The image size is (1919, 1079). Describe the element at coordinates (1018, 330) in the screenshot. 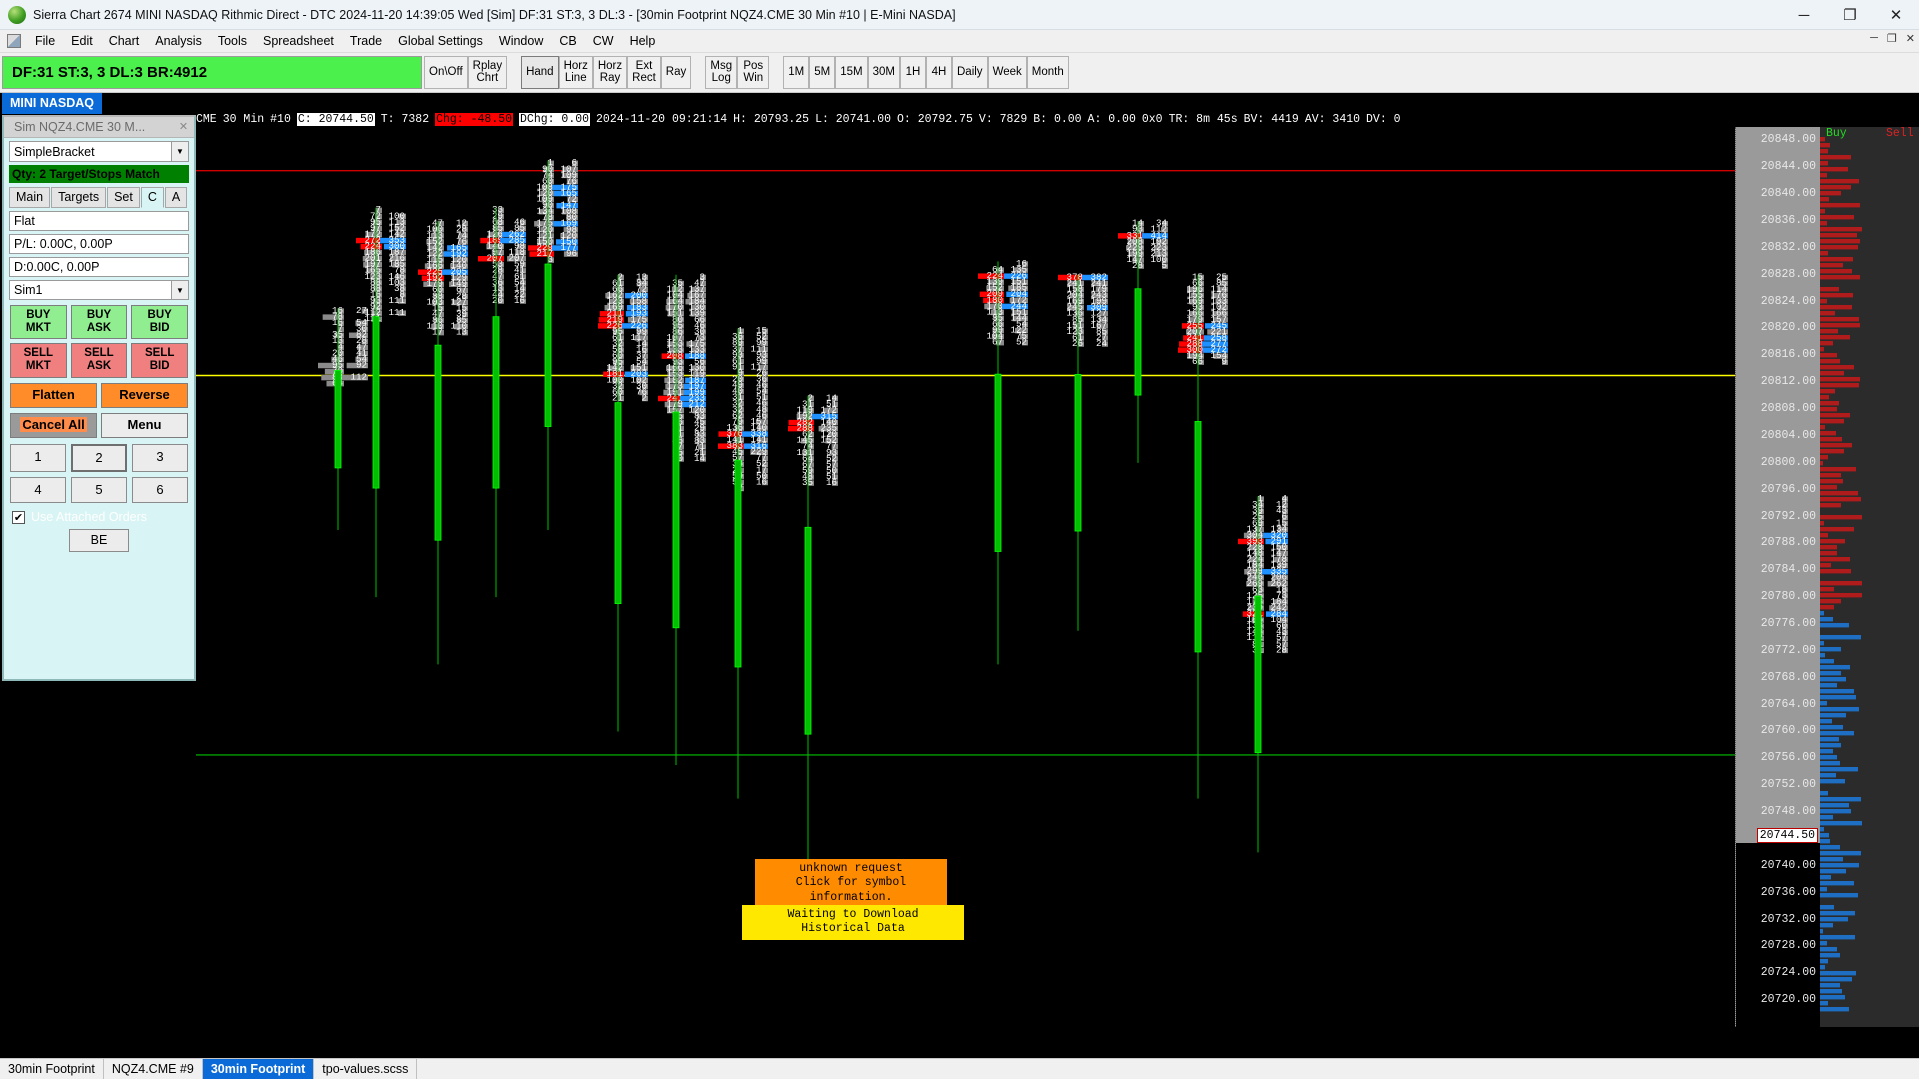

I see `svg-text: 122` at that location.